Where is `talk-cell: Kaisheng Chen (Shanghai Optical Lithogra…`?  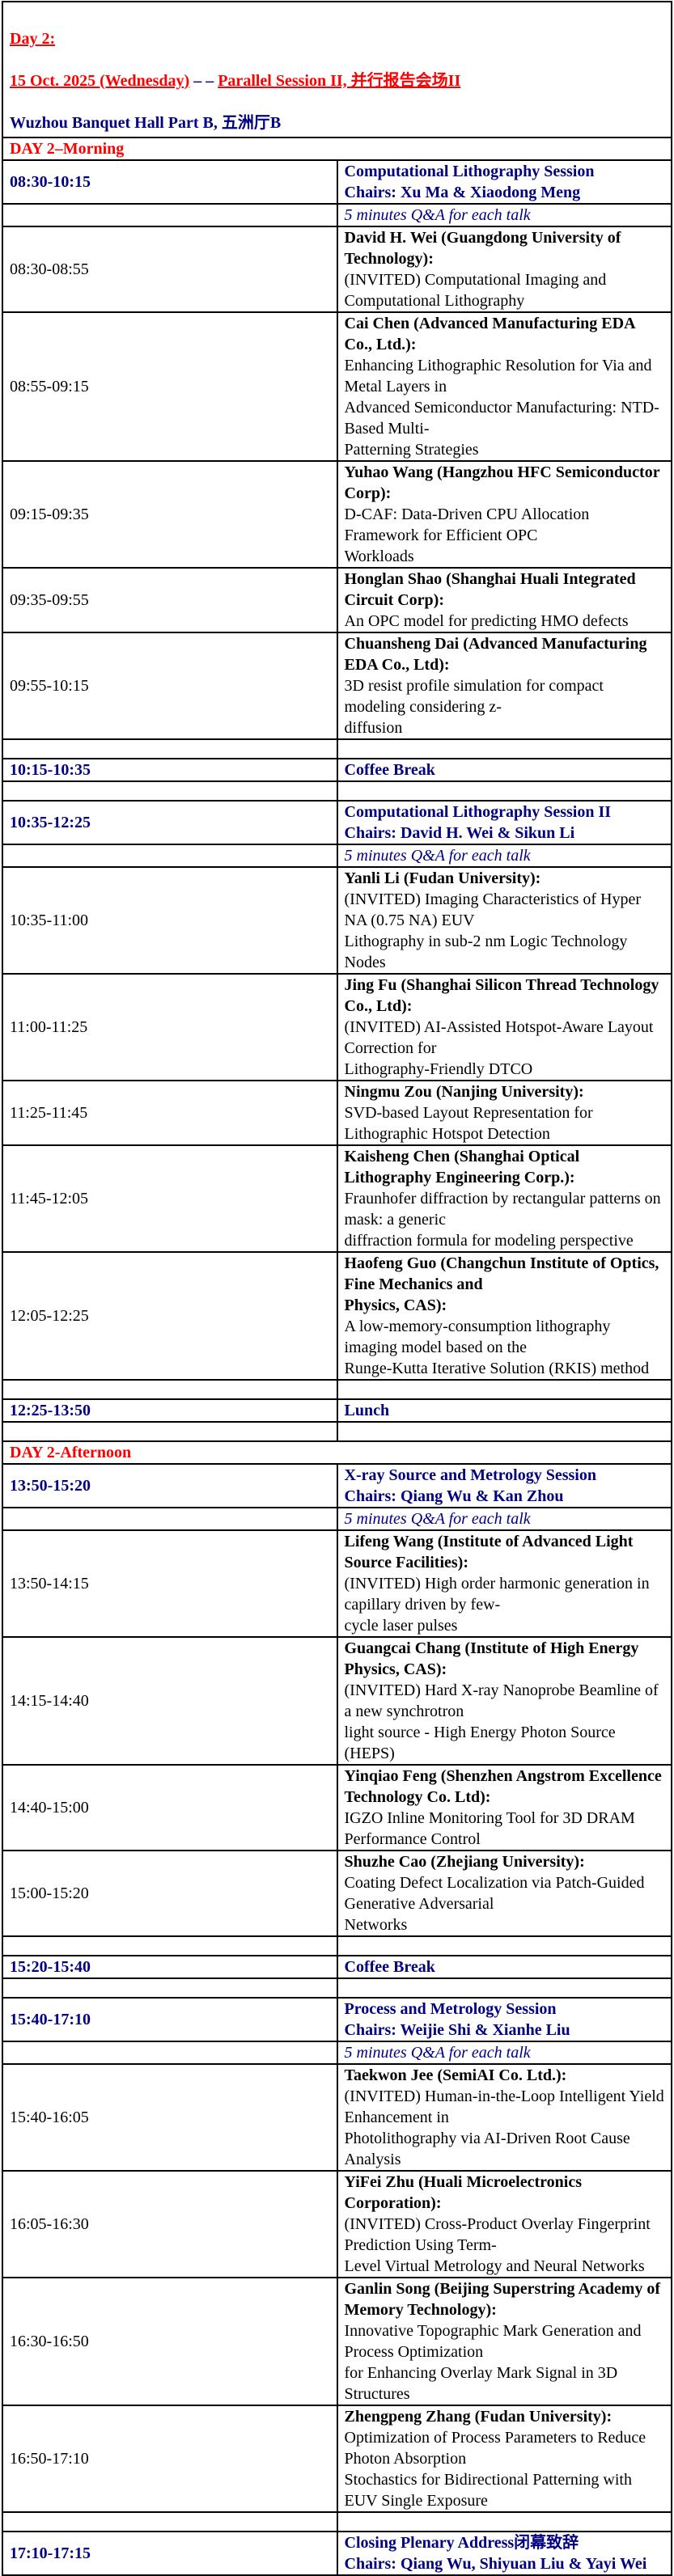 talk-cell: Kaisheng Chen (Shanghai Optical Lithogra… is located at coordinates (504, 1198).